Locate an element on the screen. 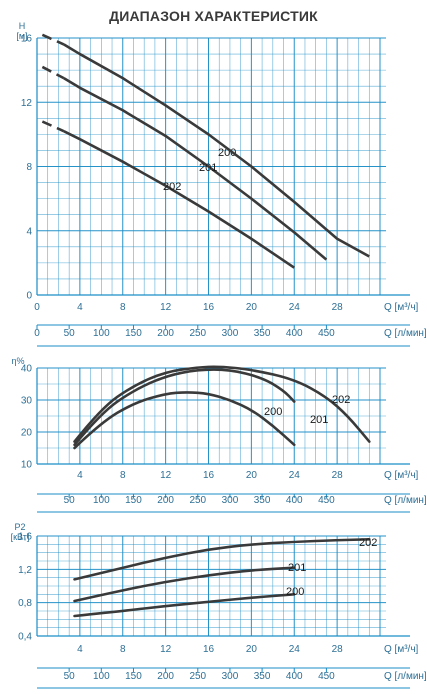 This screenshot has height=694, width=427. y-axis-label: η% is located at coordinates (17, 361).